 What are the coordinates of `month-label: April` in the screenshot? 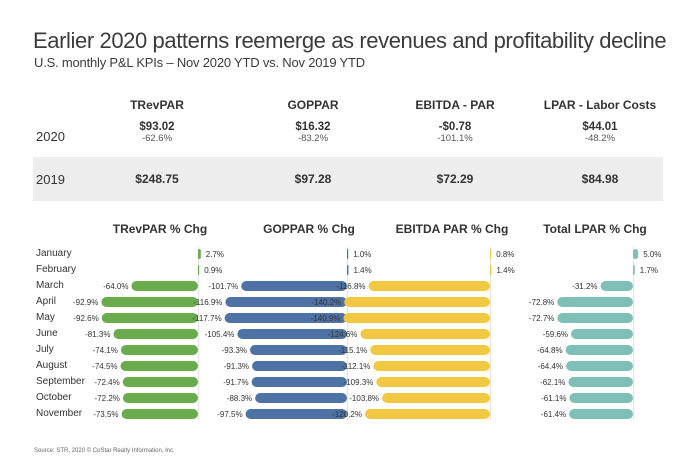 It's located at (46, 301).